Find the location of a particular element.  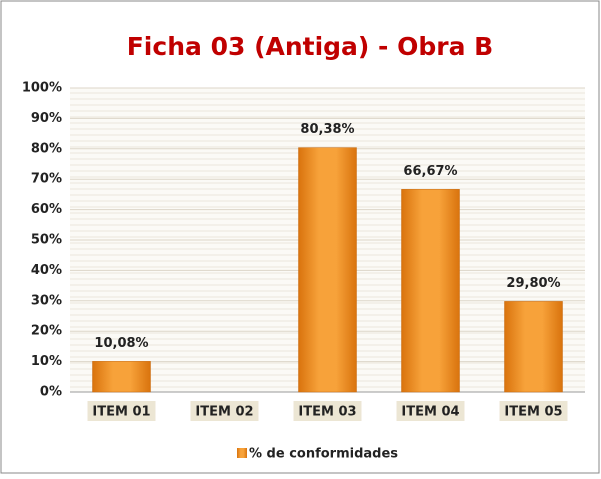

x-tick-label: ITEM 01 is located at coordinates (121, 412).